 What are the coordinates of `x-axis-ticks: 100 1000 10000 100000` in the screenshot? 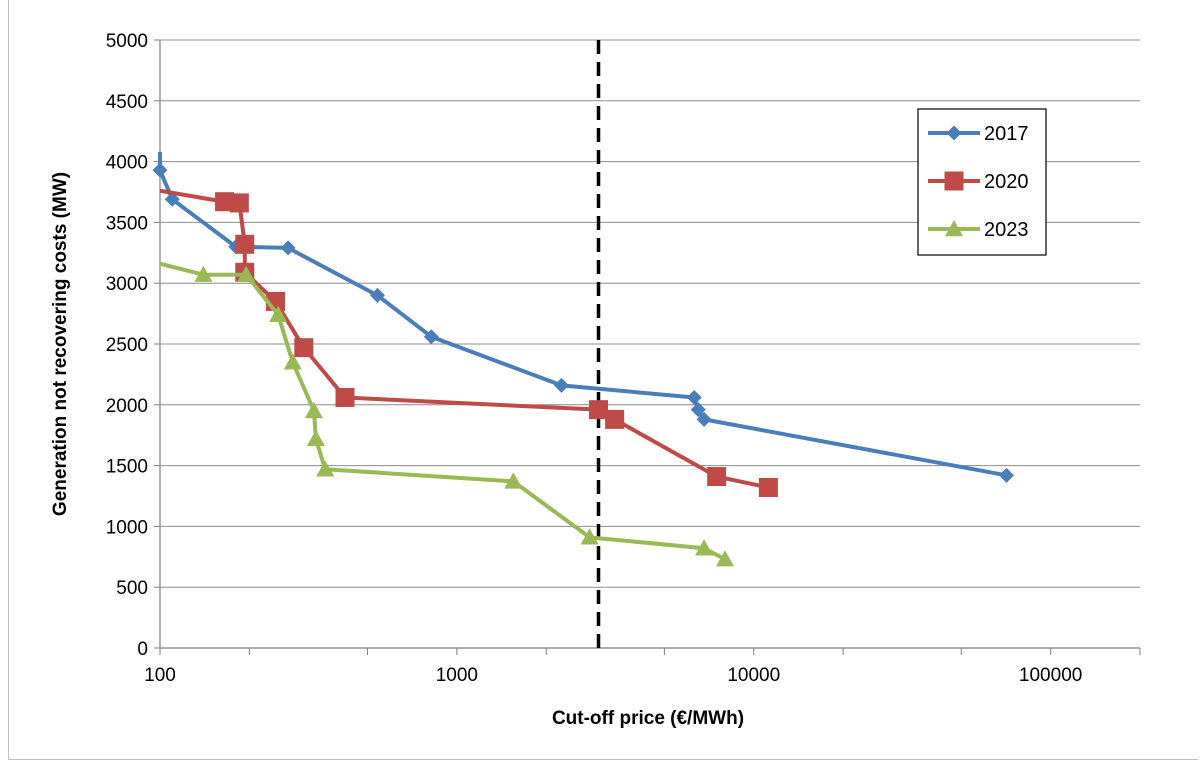 It's located at (613, 675).